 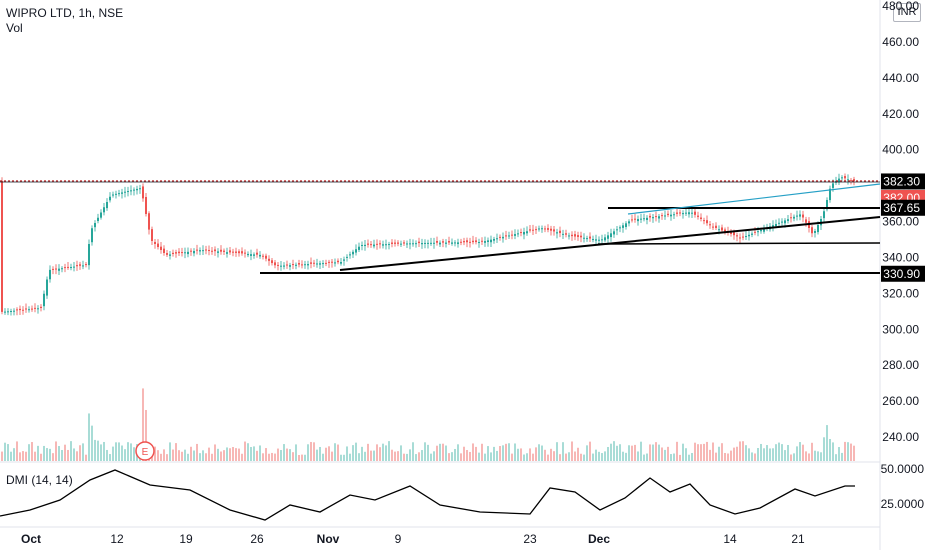 What do you see at coordinates (398, 539) in the screenshot?
I see `time-tick-label: 9` at bounding box center [398, 539].